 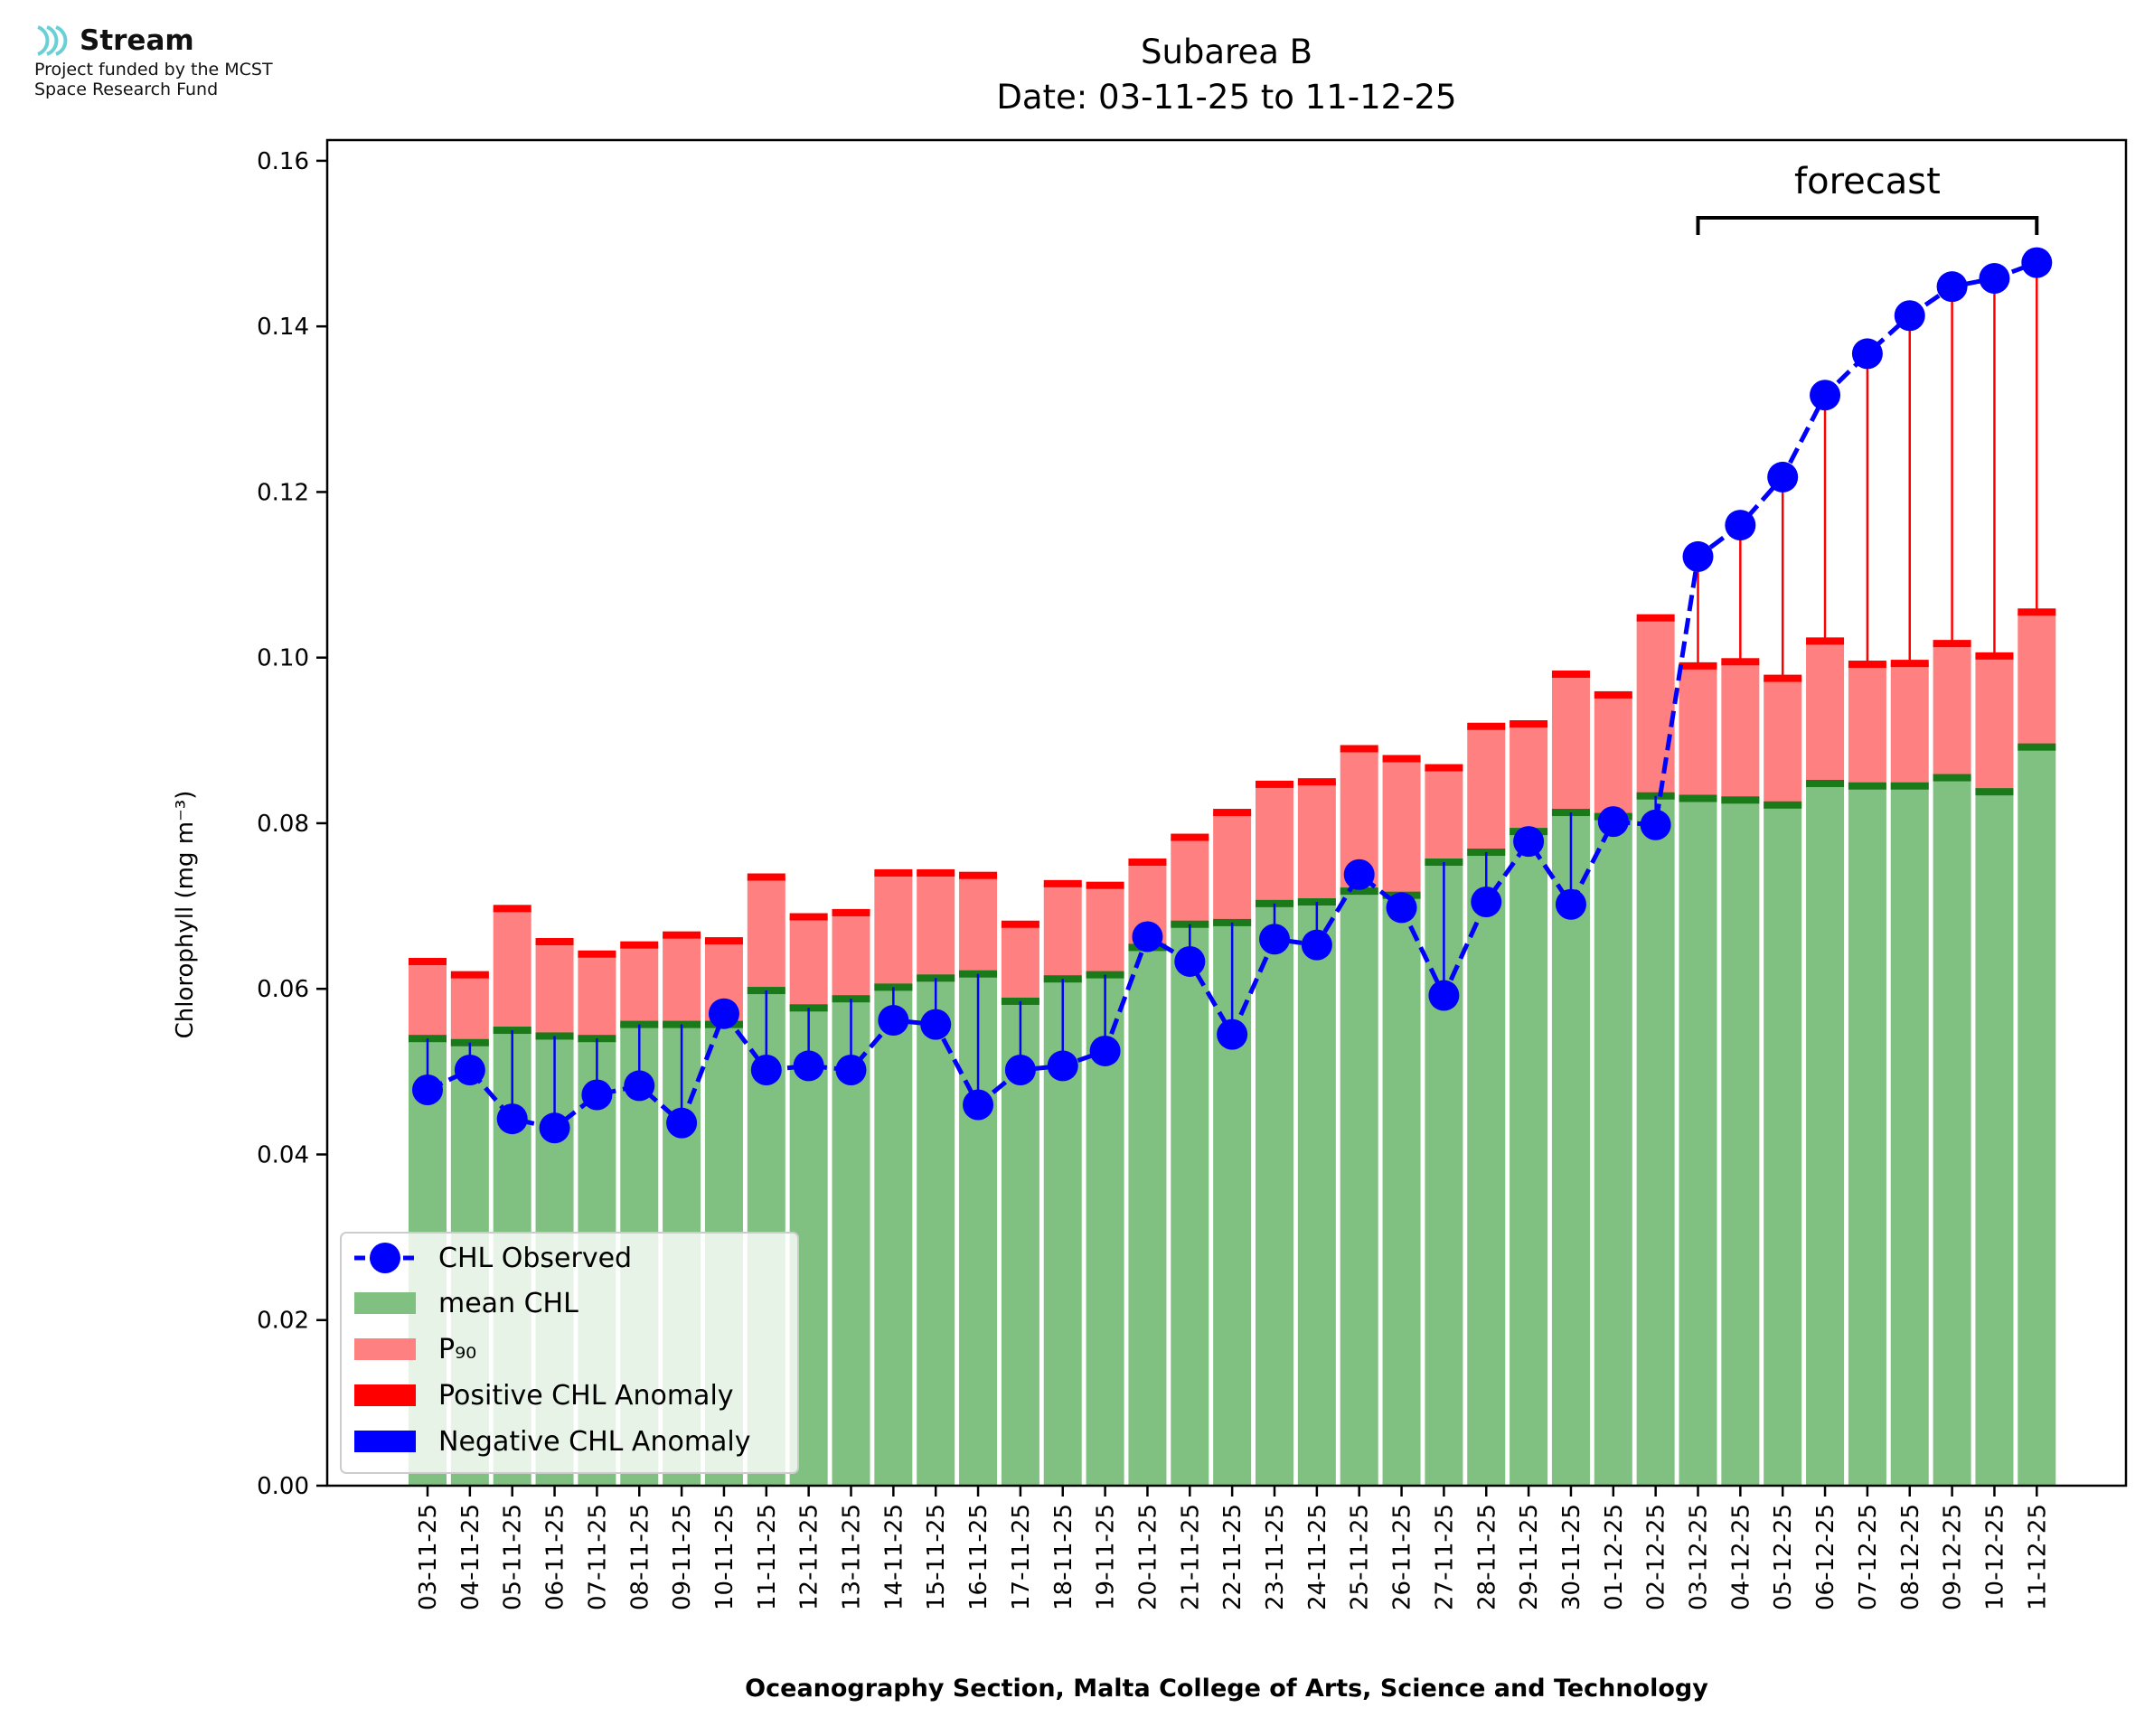 I want to click on x-tick-label: 04-12-25, so click(x=1740, y=1557).